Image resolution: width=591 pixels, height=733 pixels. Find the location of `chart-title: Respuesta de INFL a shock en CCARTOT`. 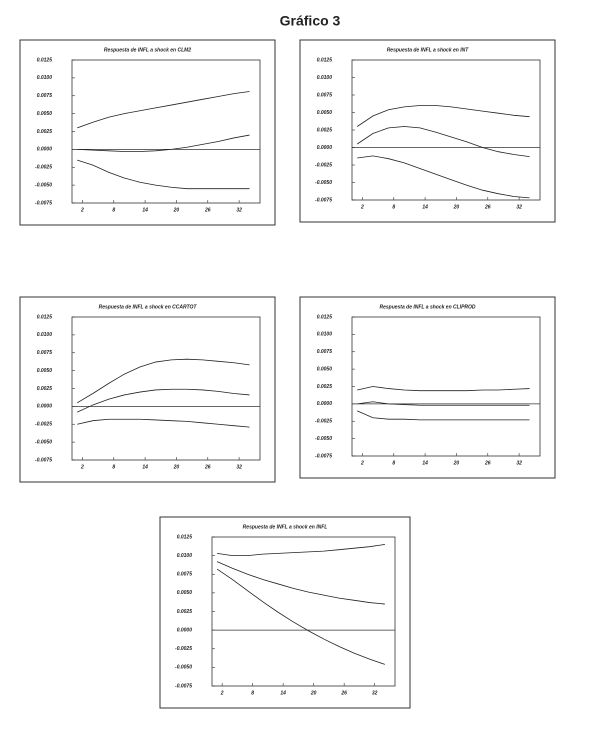

chart-title: Respuesta de INFL a shock en CCARTOT is located at coordinates (148, 307).